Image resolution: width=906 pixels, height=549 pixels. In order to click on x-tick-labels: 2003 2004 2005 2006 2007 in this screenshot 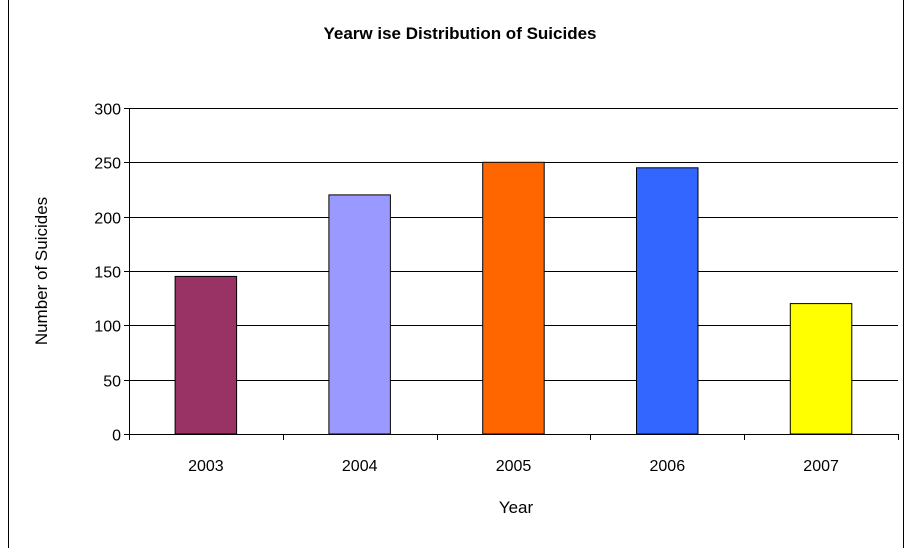, I will do `click(513, 466)`.